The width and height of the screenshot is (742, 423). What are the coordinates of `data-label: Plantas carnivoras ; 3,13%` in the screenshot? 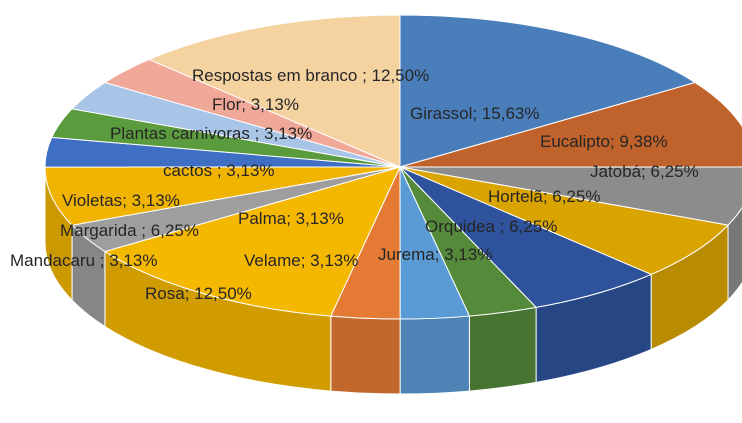 It's located at (211, 133).